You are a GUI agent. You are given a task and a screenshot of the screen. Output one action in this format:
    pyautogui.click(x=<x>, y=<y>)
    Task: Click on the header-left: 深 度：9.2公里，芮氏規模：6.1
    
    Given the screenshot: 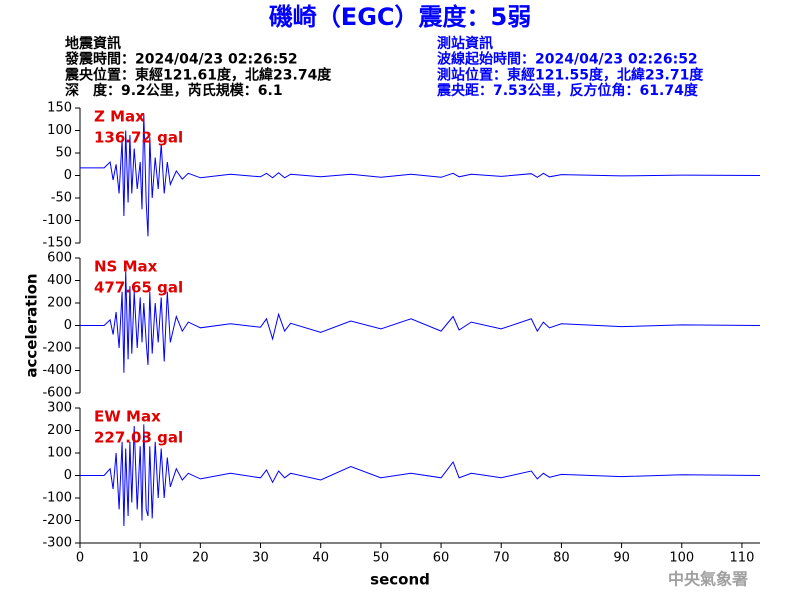 What is the action you would take?
    pyautogui.click(x=174, y=90)
    